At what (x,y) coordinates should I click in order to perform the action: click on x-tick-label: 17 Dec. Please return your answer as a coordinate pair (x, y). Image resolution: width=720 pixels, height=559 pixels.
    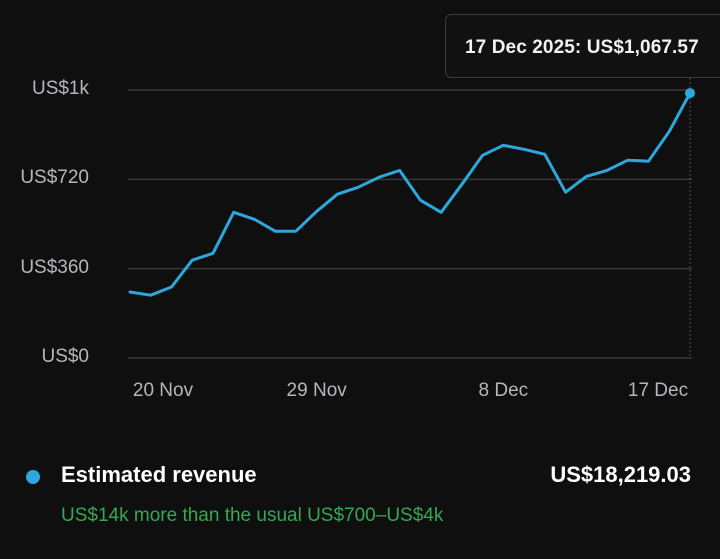
    Looking at the image, I should click on (658, 390).